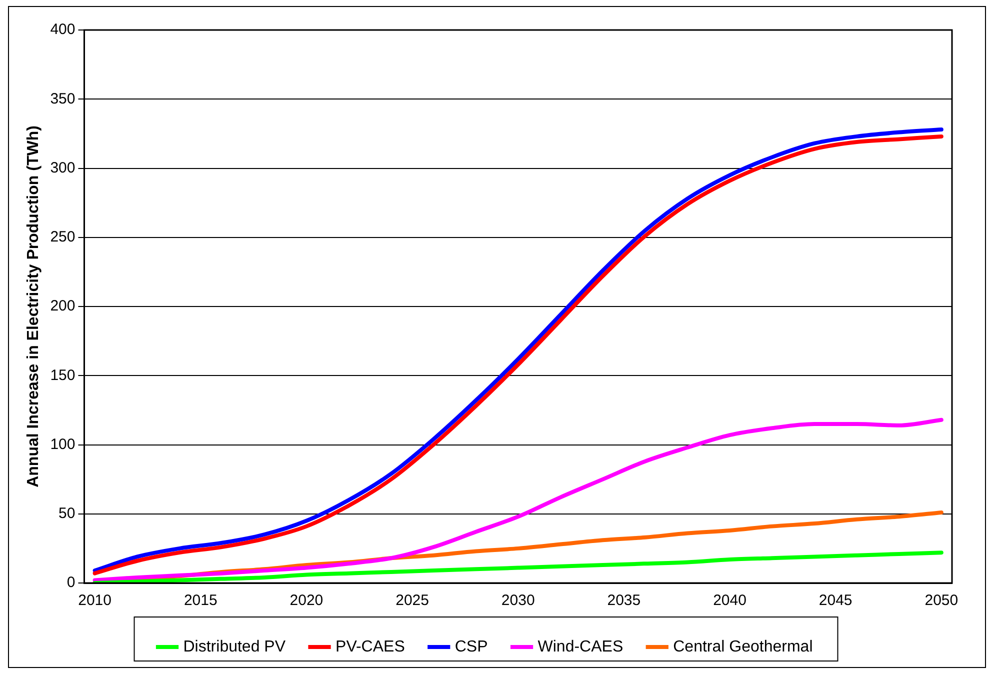 The height and width of the screenshot is (675, 992). I want to click on y-tick-label: 50, so click(67, 513).